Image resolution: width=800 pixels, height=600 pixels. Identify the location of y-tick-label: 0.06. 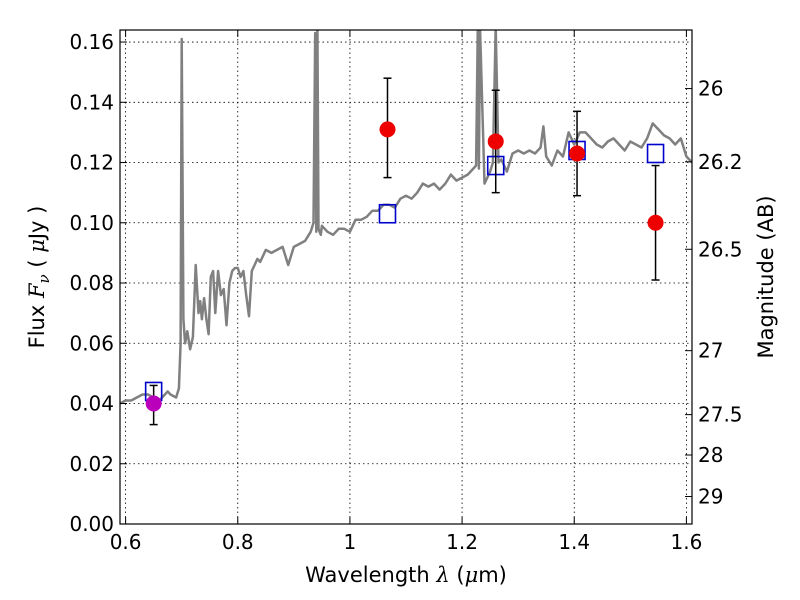
(91, 343).